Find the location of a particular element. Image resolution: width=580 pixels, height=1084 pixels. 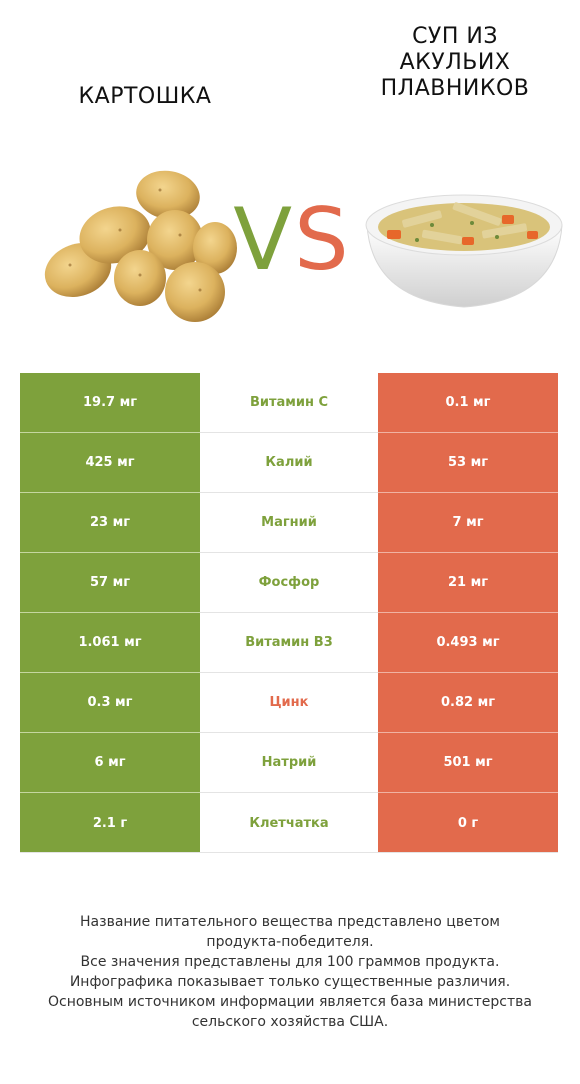

left-value: 425 мг is located at coordinates (110, 463).